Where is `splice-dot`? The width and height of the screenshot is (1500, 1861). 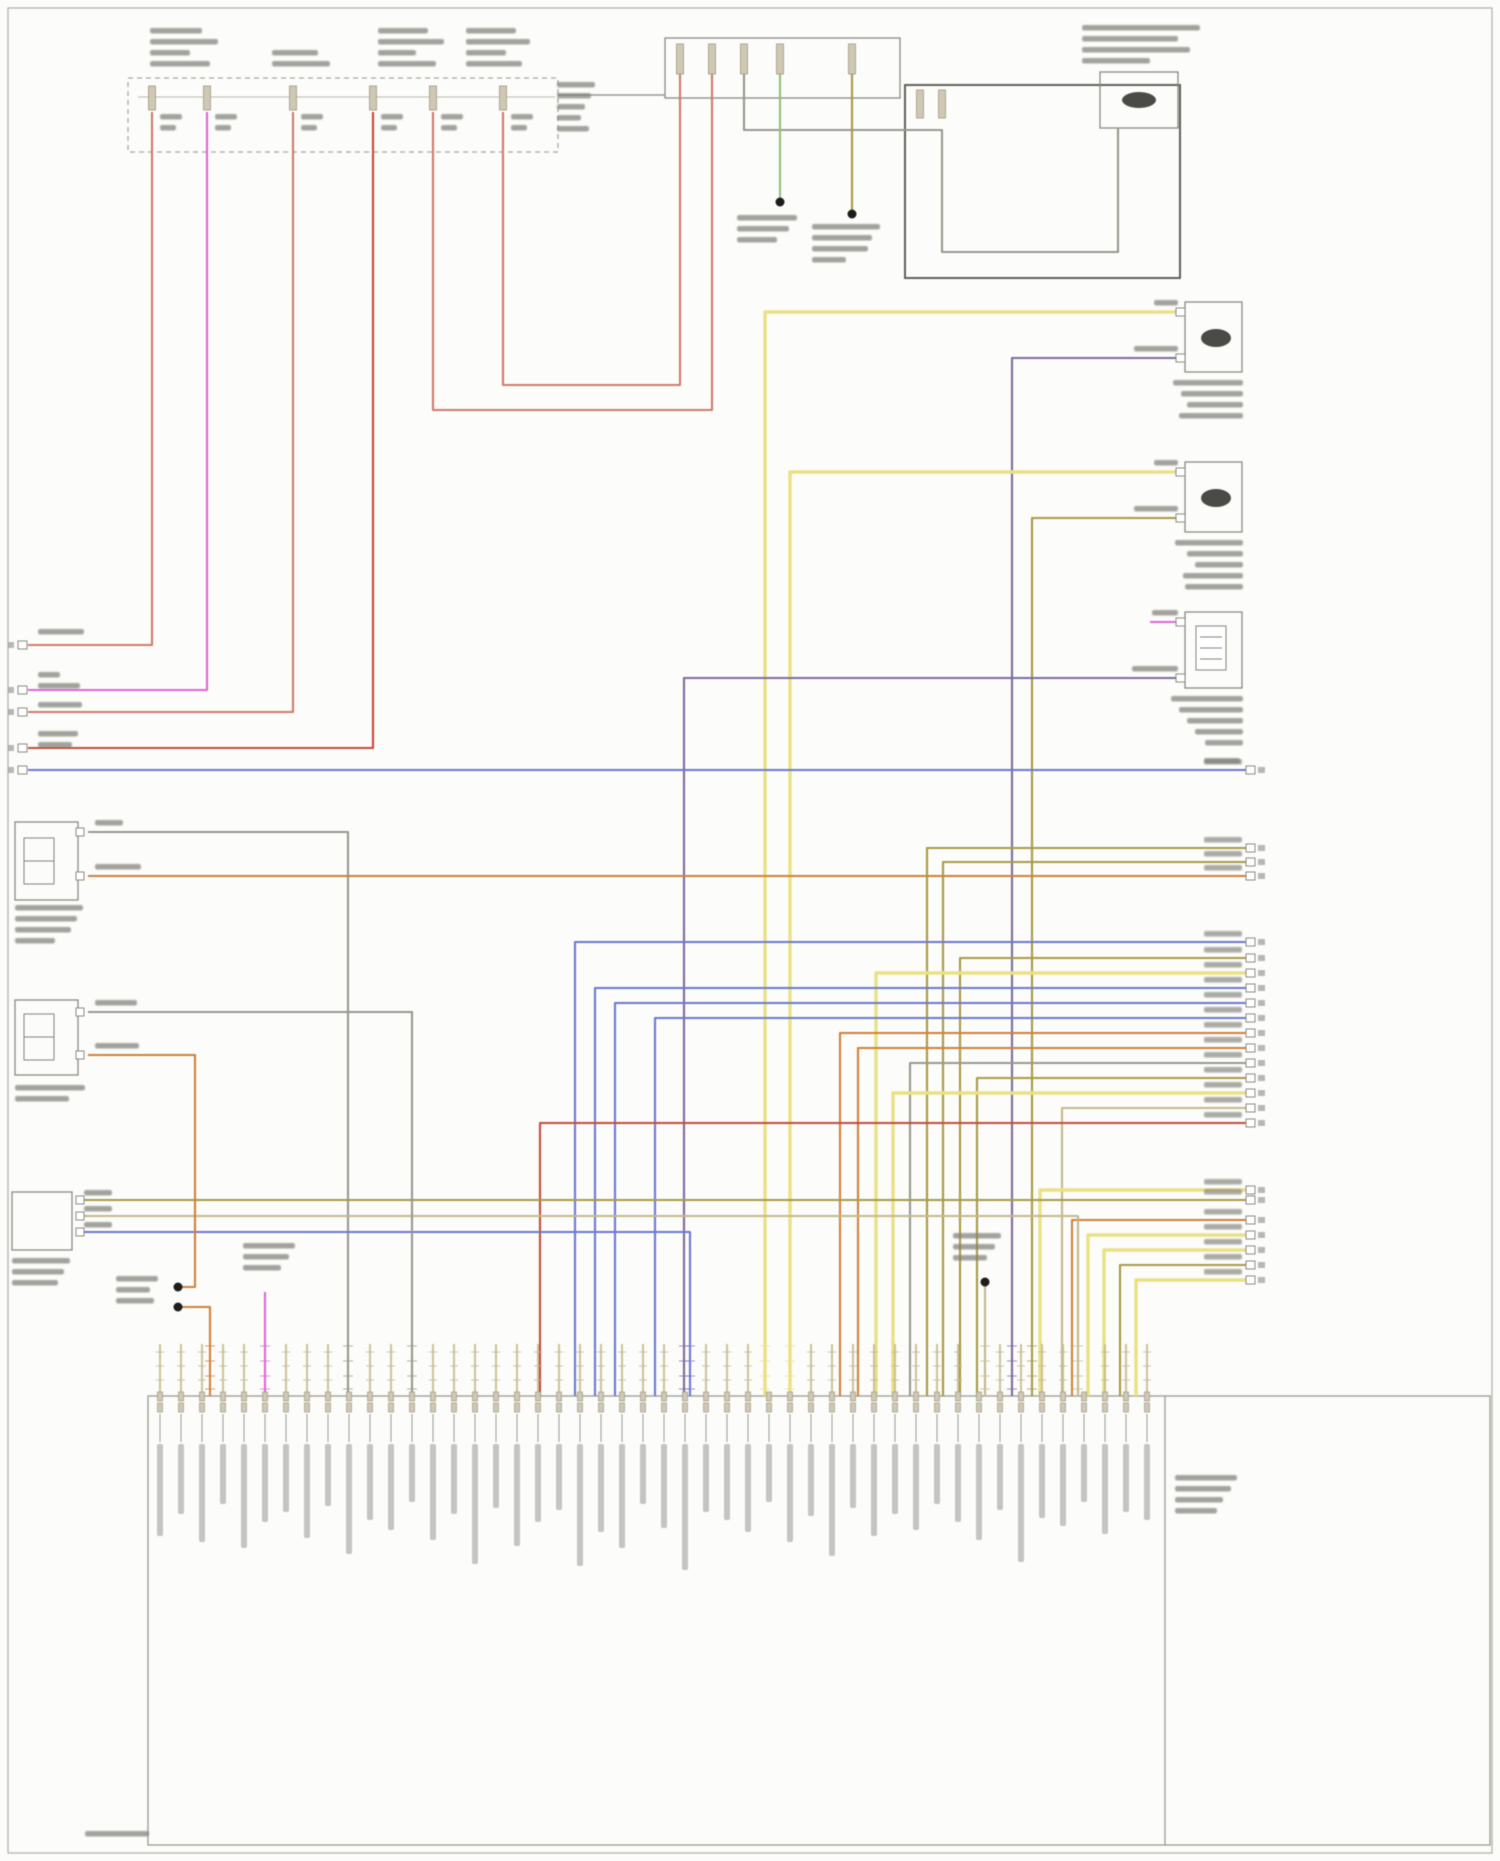
splice-dot is located at coordinates (178, 1287).